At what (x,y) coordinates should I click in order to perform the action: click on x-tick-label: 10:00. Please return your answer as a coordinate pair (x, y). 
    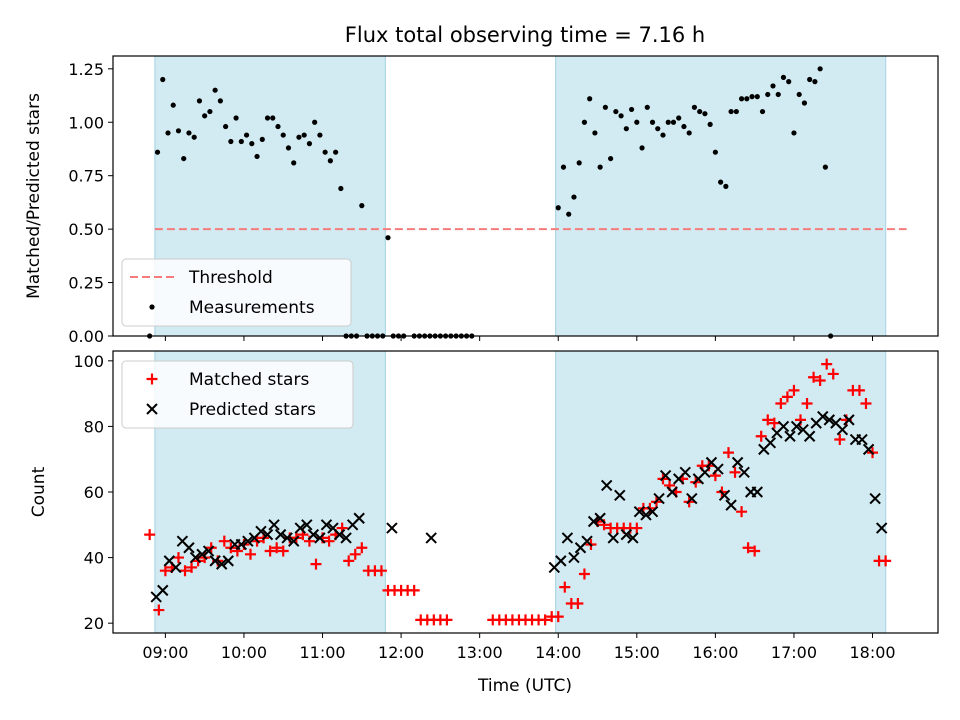
    Looking at the image, I should click on (244, 652).